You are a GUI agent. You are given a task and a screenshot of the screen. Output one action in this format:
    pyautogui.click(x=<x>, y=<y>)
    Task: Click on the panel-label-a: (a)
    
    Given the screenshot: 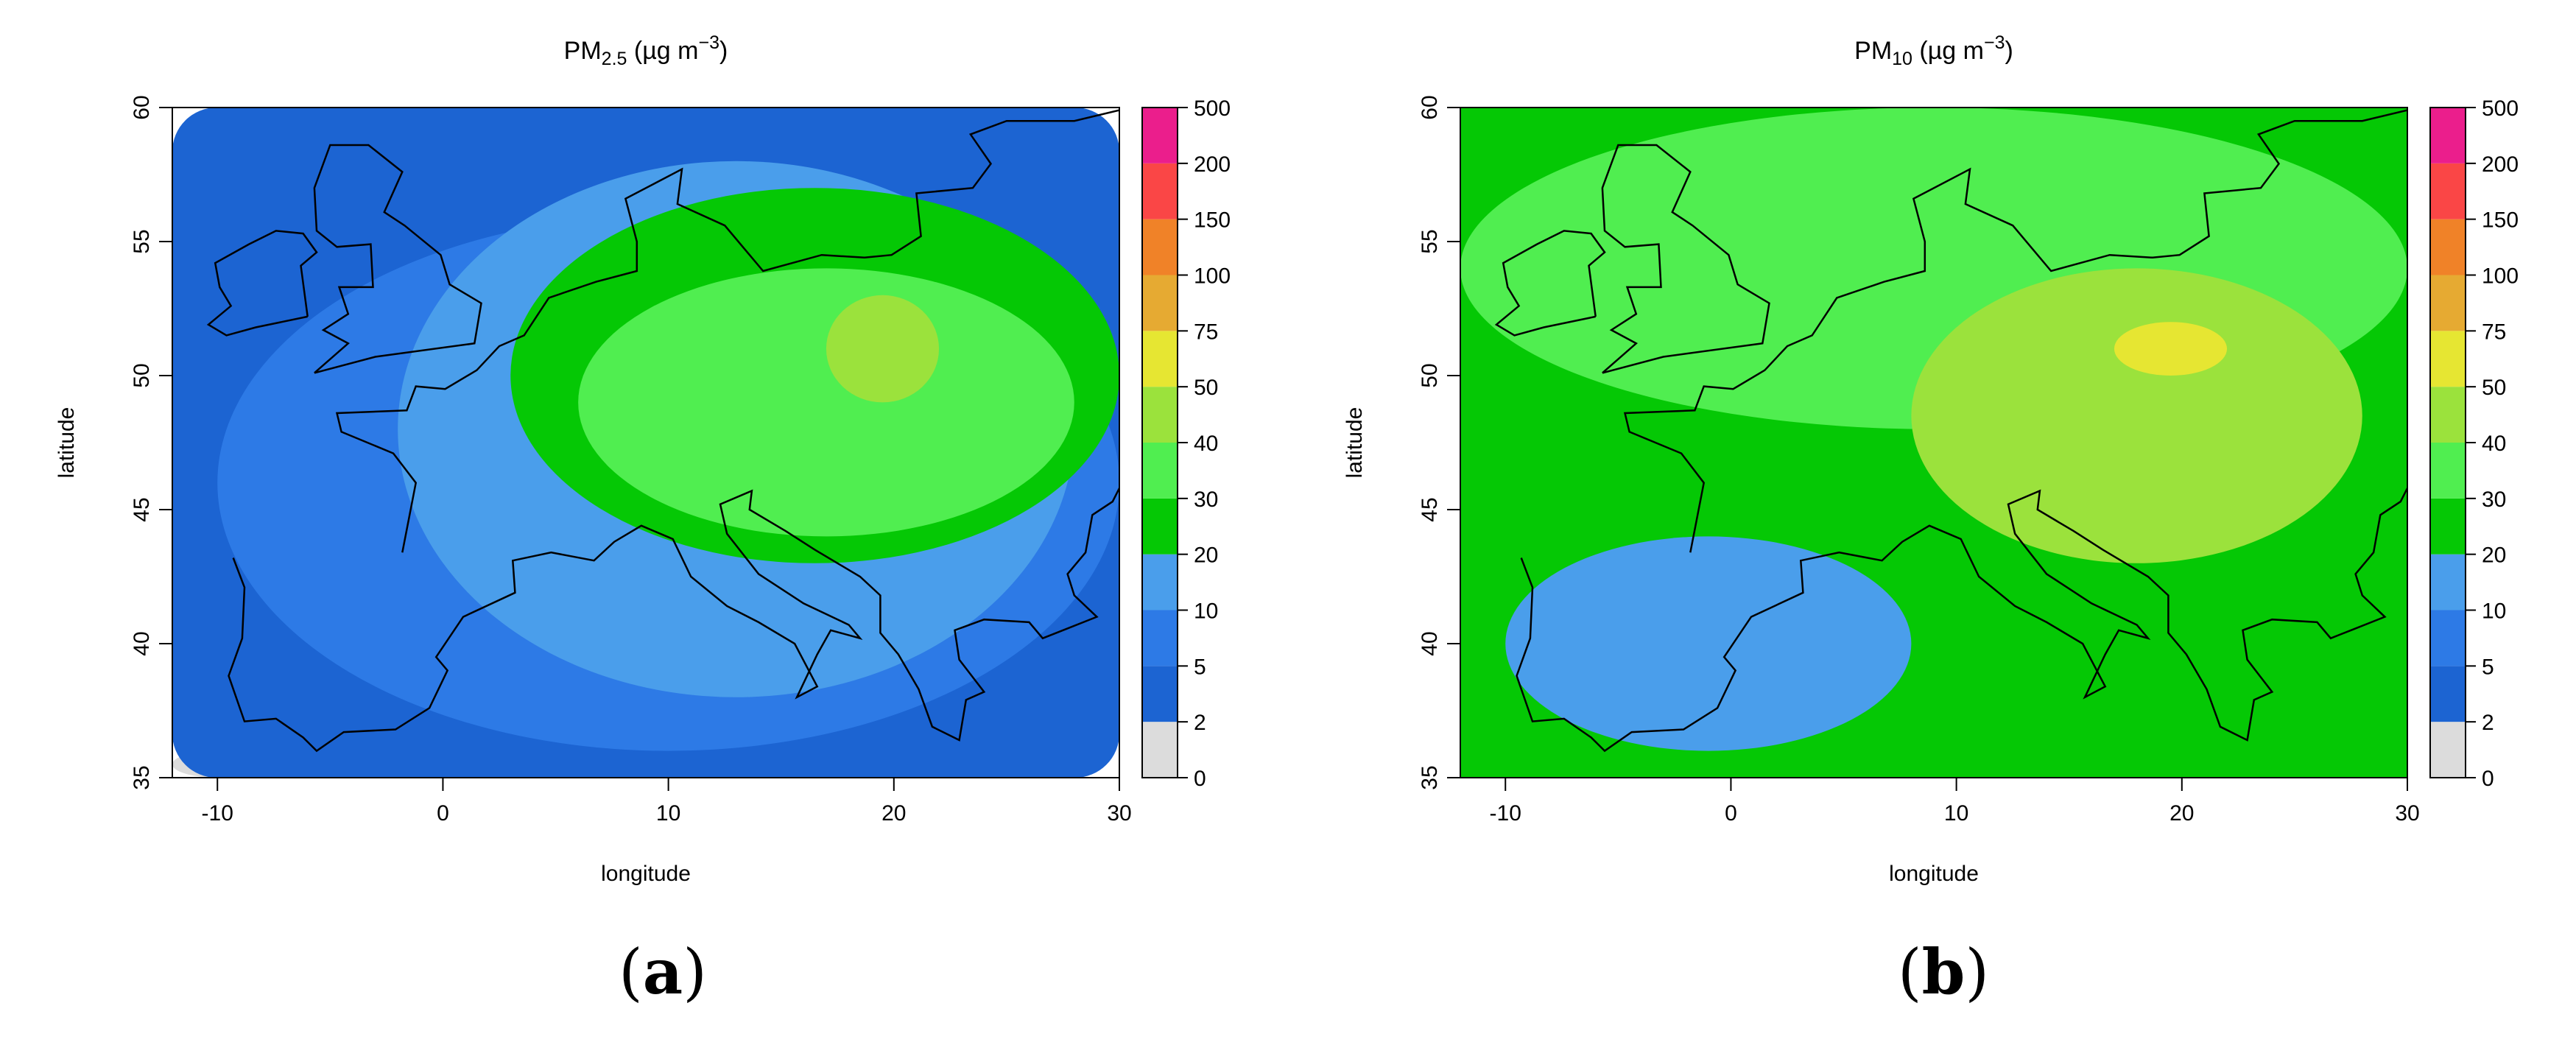 What is the action you would take?
    pyautogui.click(x=662, y=971)
    